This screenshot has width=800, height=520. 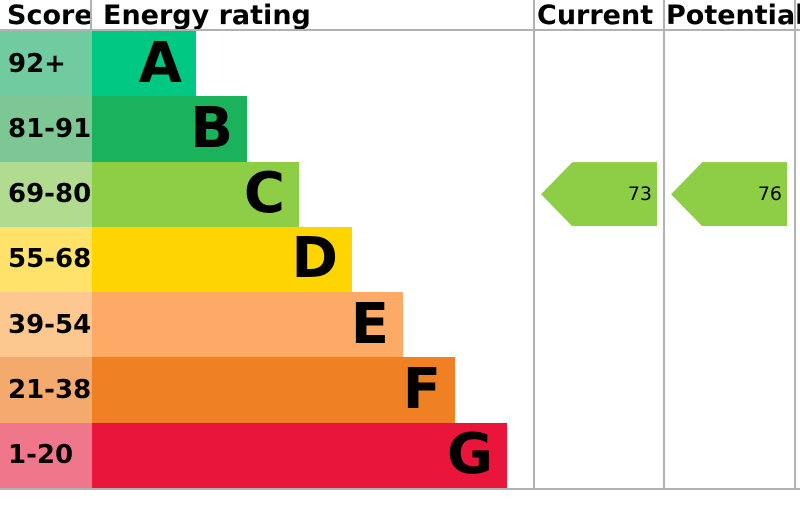 What do you see at coordinates (46, 455) in the screenshot?
I see `score-cell: 1-20` at bounding box center [46, 455].